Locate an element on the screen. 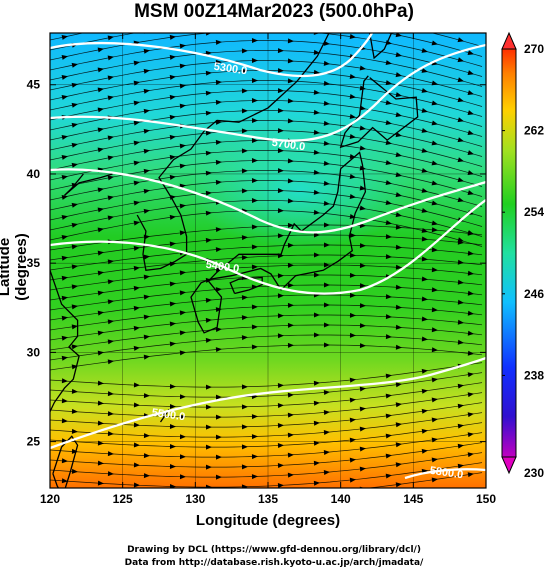 The height and width of the screenshot is (573, 548). colorbar-bottom-arrow is located at coordinates (509, 465).